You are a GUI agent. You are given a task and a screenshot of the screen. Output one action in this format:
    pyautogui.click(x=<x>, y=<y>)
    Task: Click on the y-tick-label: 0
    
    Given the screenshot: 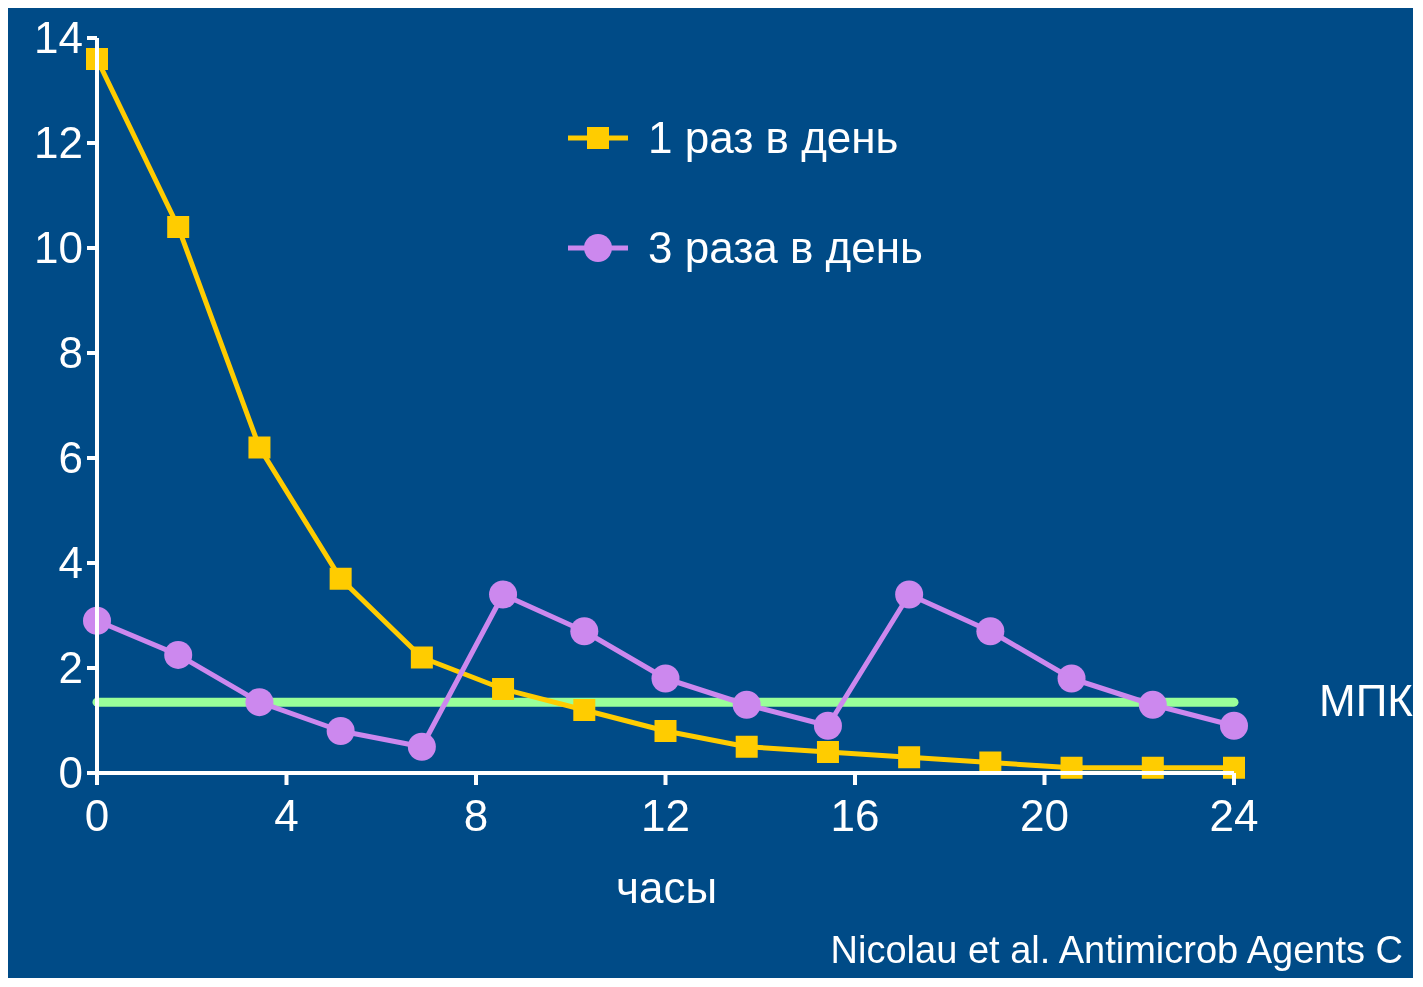 What is the action you would take?
    pyautogui.click(x=70, y=772)
    